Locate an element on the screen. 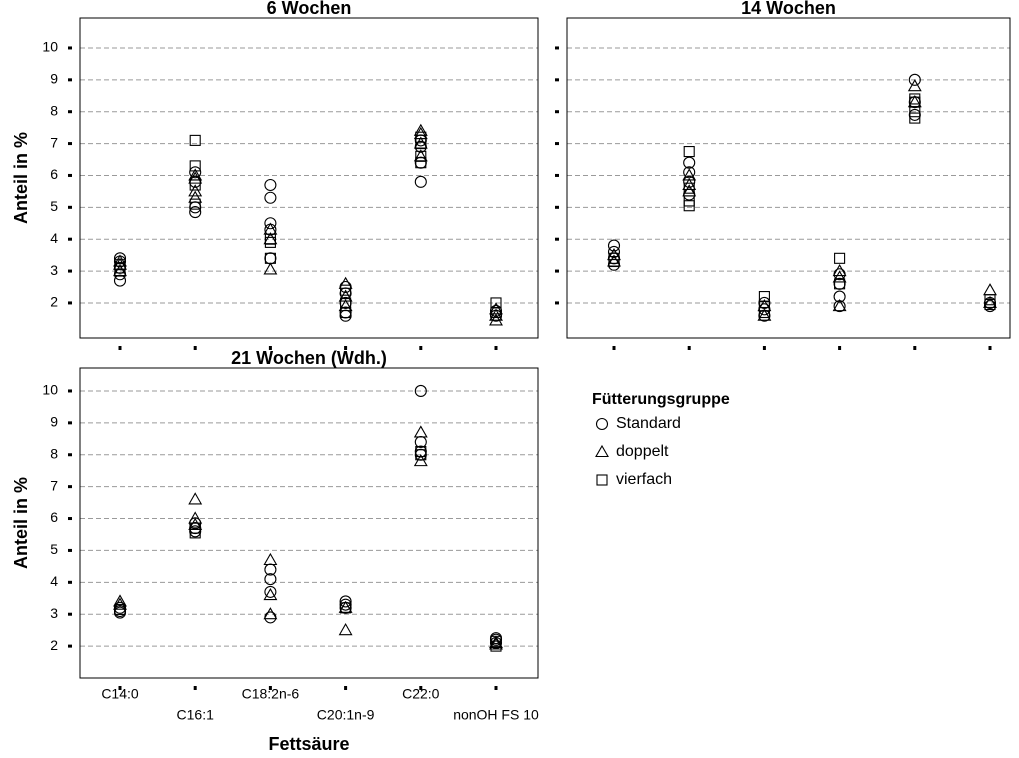 This screenshot has width=1019, height=758. panel-title: 21 Wochen (Wdh.) is located at coordinates (309, 358).